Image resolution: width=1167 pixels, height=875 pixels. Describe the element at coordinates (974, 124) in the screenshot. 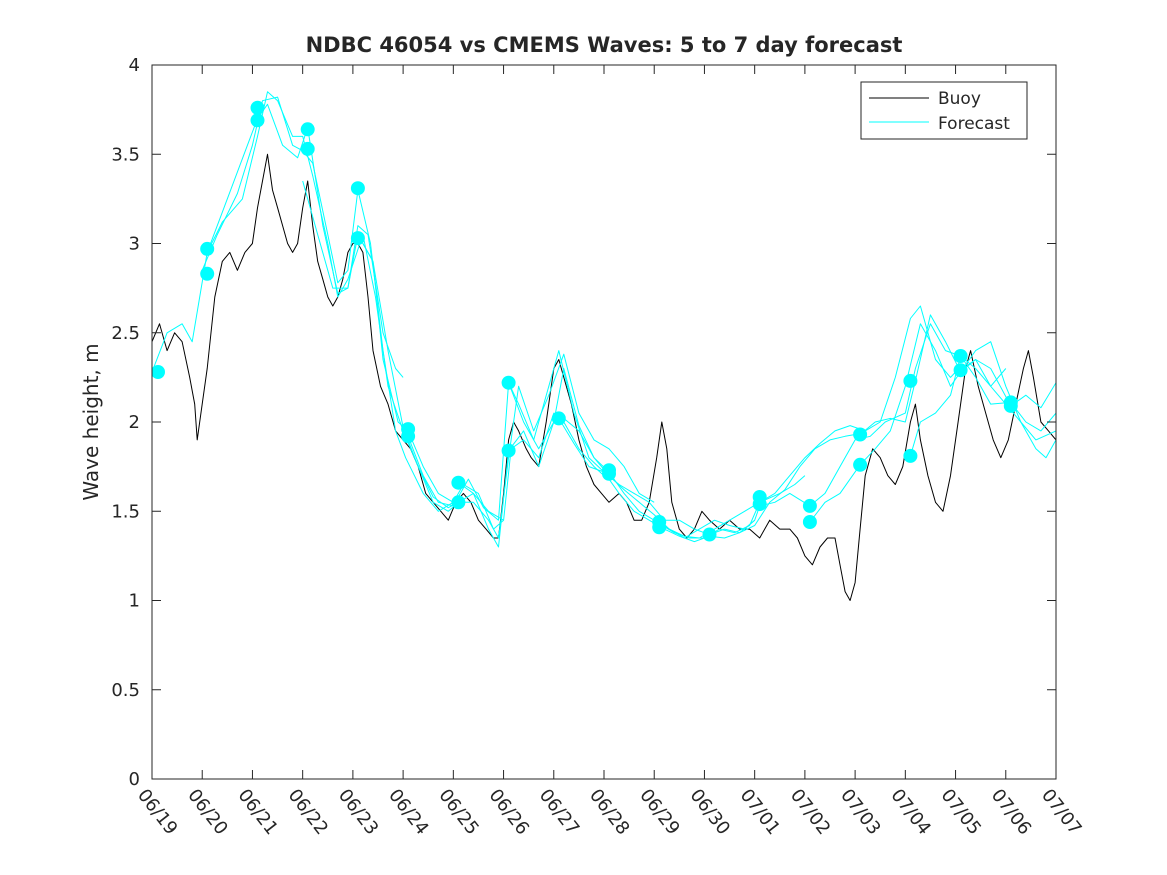

I see `legend-forecast-label: Forecast` at that location.